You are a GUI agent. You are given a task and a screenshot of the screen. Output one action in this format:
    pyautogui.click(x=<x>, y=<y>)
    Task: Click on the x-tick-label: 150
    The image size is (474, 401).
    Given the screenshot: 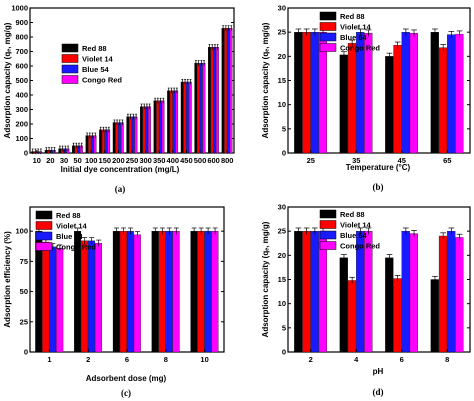 What is the action you would take?
    pyautogui.click(x=105, y=160)
    